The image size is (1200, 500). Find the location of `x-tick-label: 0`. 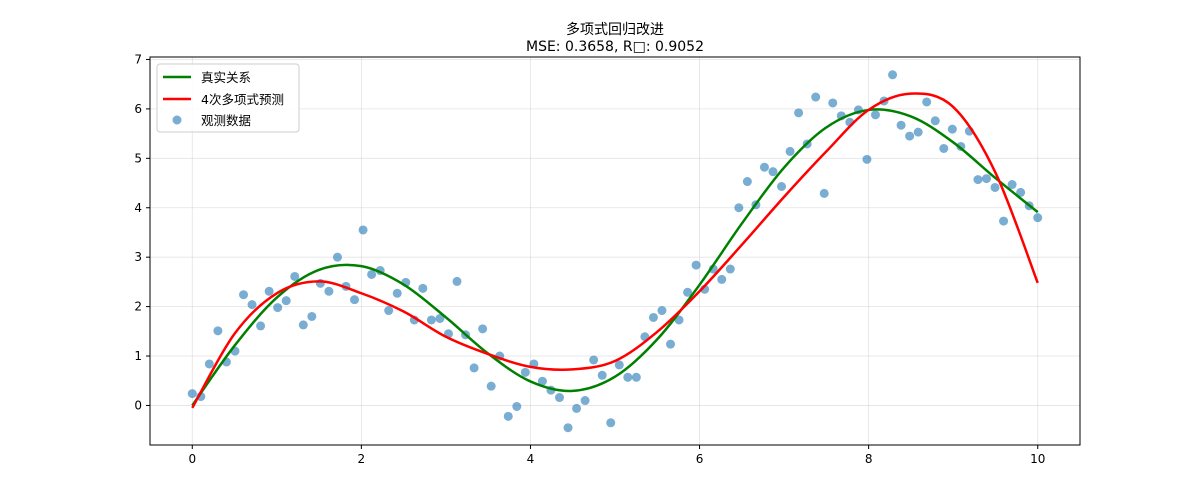

x-tick-label: 0 is located at coordinates (192, 459).